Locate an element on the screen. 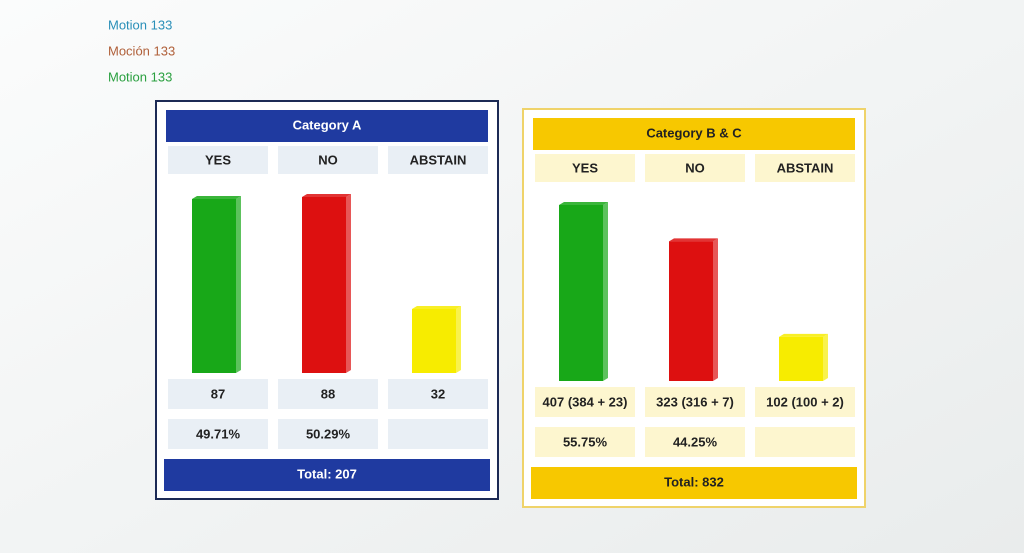 This screenshot has width=1024, height=553. panel-title: Category B & C is located at coordinates (694, 132).